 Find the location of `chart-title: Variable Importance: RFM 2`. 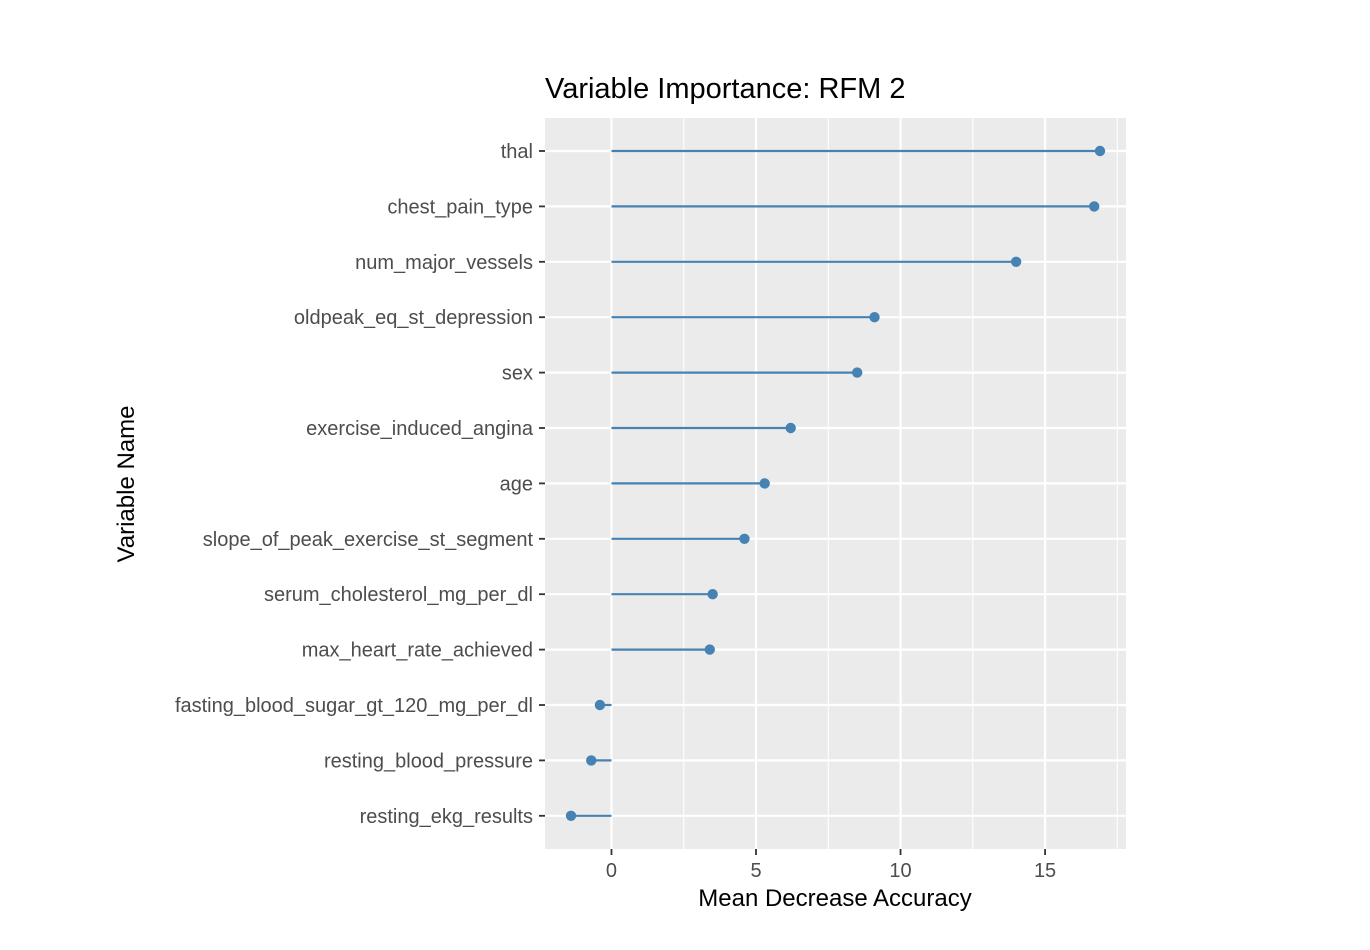

chart-title: Variable Importance: RFM 2 is located at coordinates (725, 89).